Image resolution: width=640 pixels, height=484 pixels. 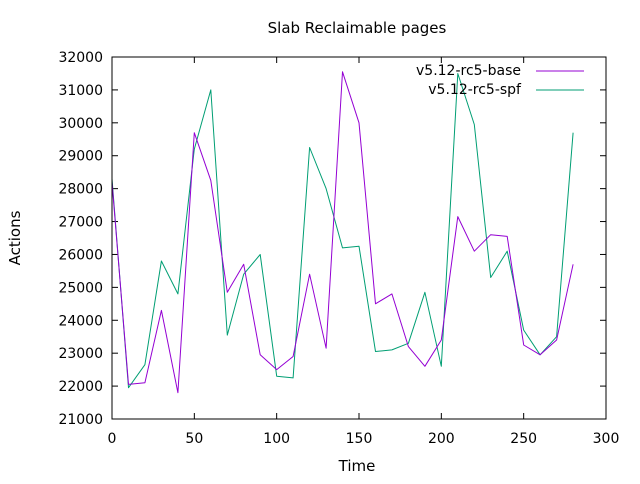 What do you see at coordinates (475, 90) in the screenshot?
I see `legend-label-spf: v5.12-rc5-spf` at bounding box center [475, 90].